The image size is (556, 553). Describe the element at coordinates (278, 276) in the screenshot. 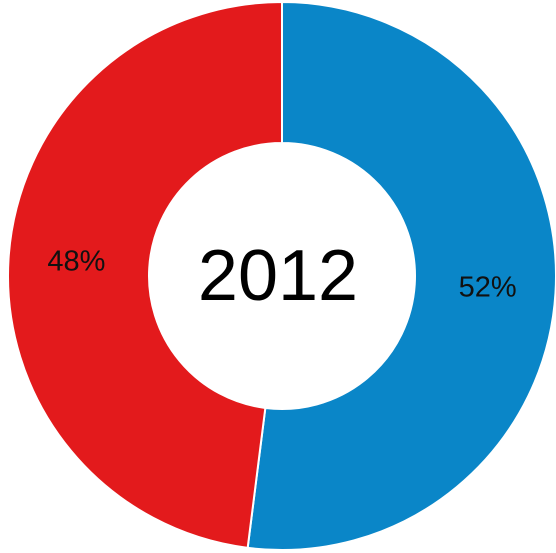

I see `center-year-label: 2012` at that location.